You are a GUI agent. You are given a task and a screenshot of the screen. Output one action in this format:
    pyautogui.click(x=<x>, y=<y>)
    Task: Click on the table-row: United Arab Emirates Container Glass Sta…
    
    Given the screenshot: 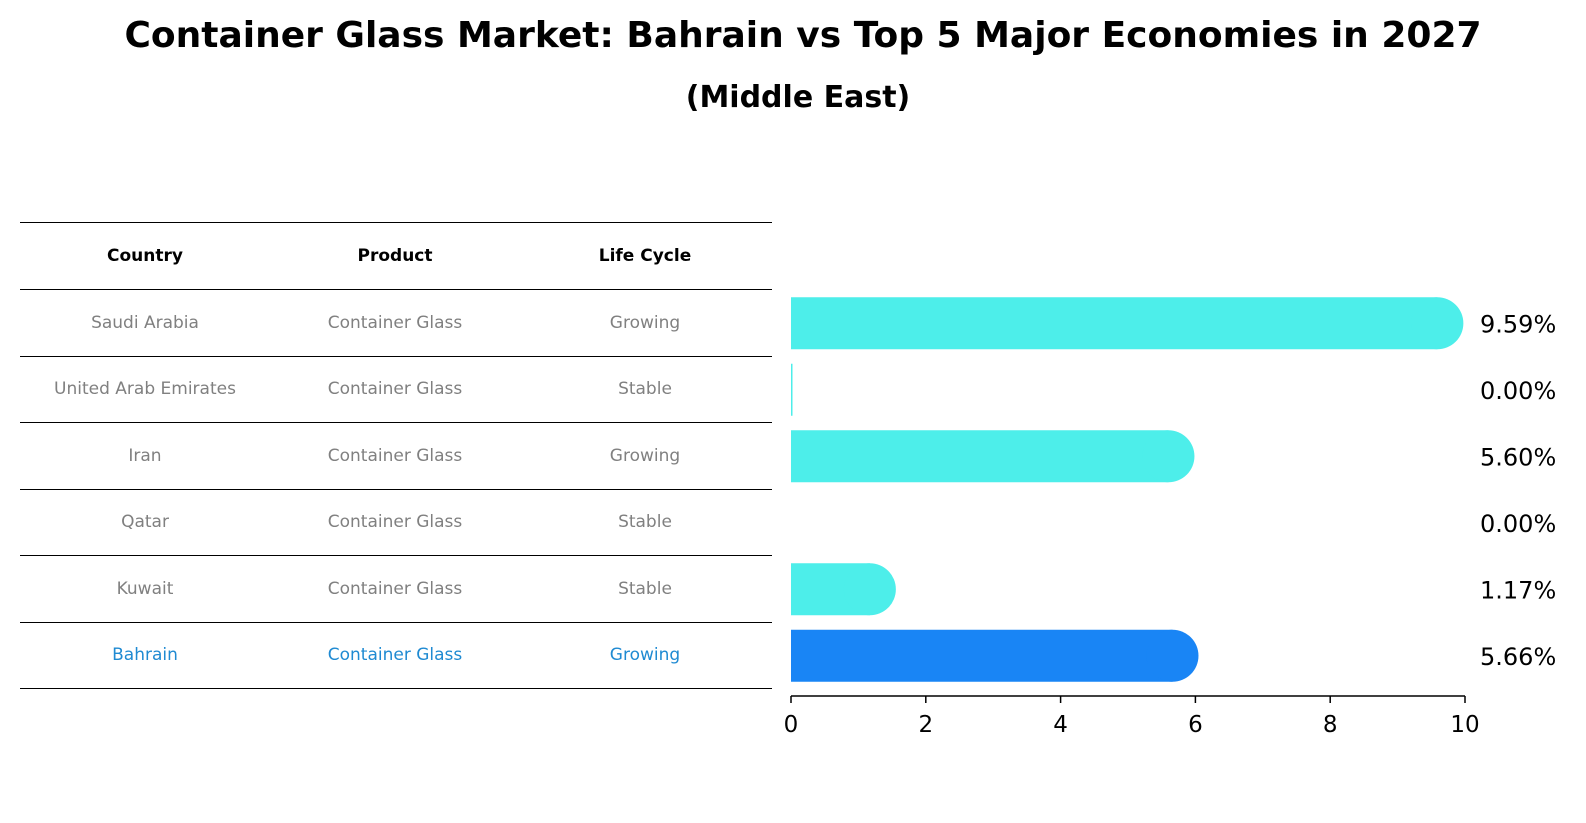 What is the action you would take?
    pyautogui.click(x=396, y=390)
    